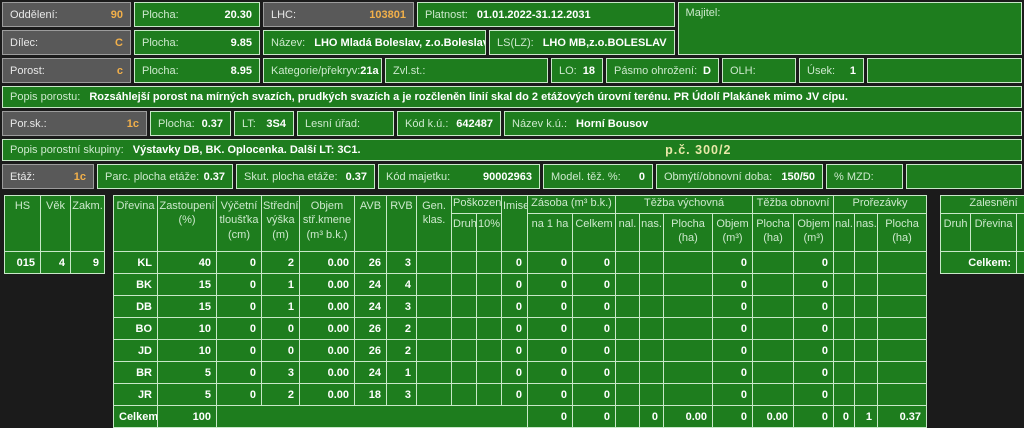 This screenshot has width=1024, height=428. I want to click on species-code-cell: KL, so click(135, 262).